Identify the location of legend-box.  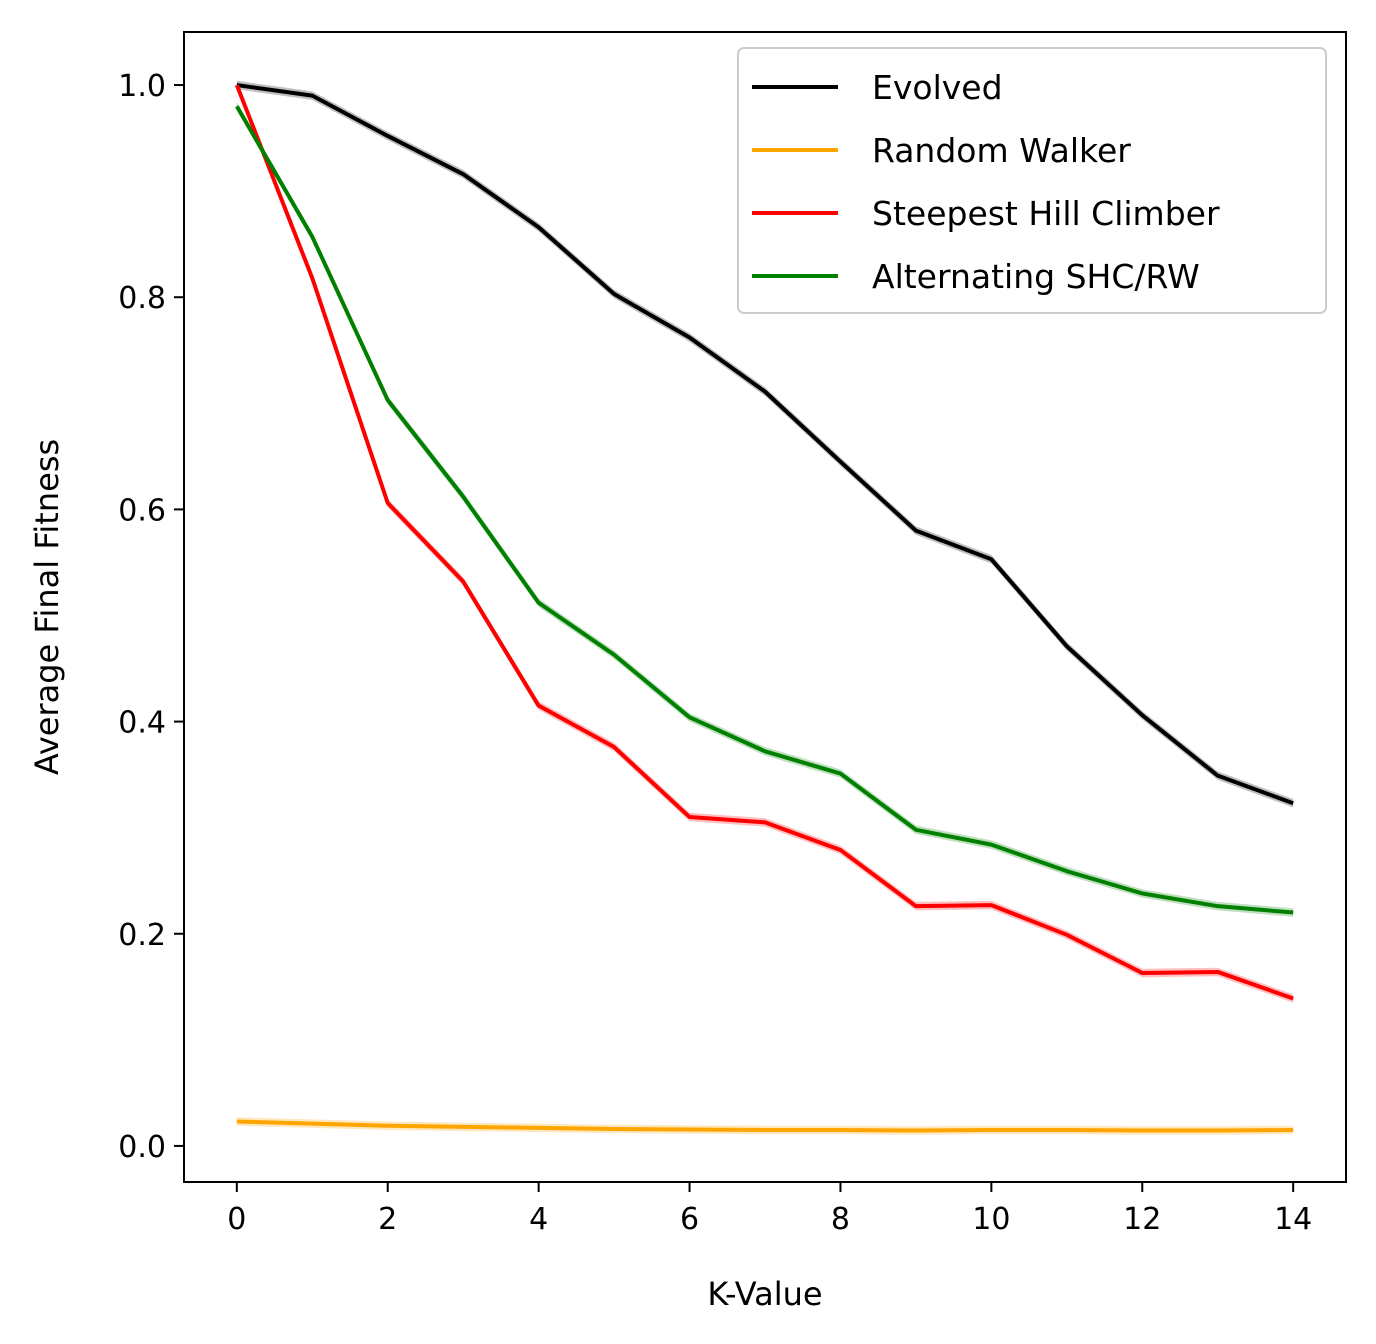
(1032, 180).